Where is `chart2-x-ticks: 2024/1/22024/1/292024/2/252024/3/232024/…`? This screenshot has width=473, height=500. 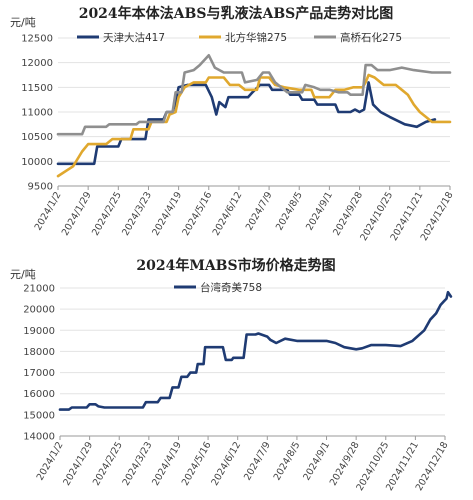
chart2-x-ticks: 2024/1/22024/1/292024/2/252024/3/232024/… is located at coordinates (243, 464).